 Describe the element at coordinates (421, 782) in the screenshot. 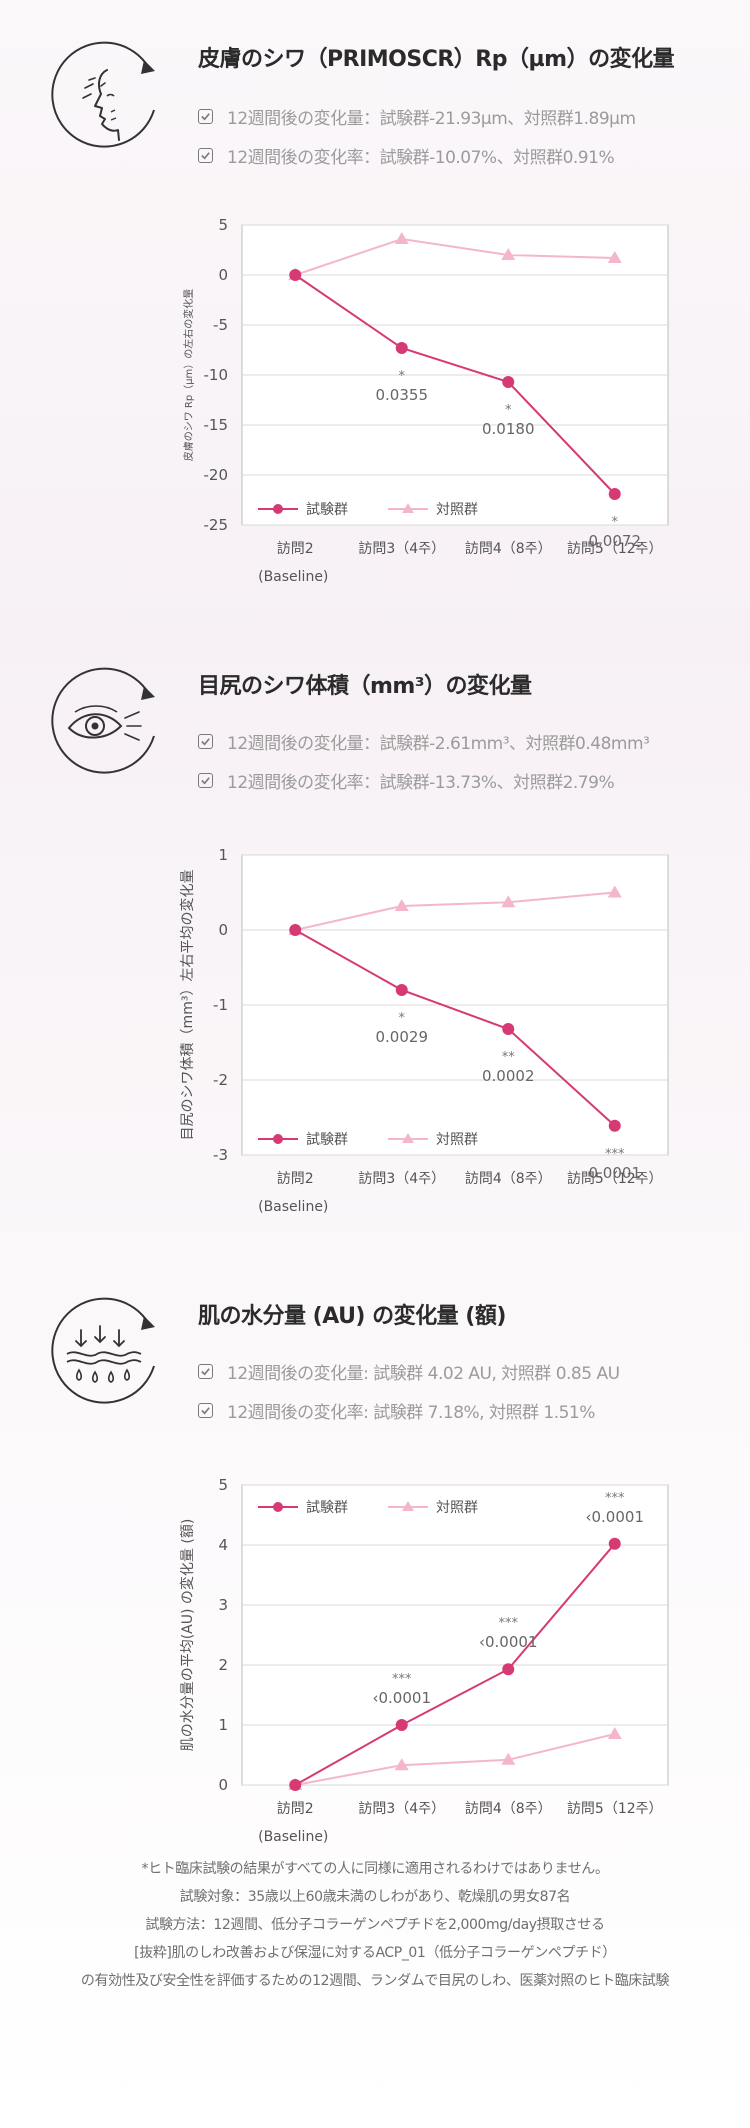

I see `bullet-text: 12週間後の変化率：試験群-13.73%、対照群2.79%` at that location.